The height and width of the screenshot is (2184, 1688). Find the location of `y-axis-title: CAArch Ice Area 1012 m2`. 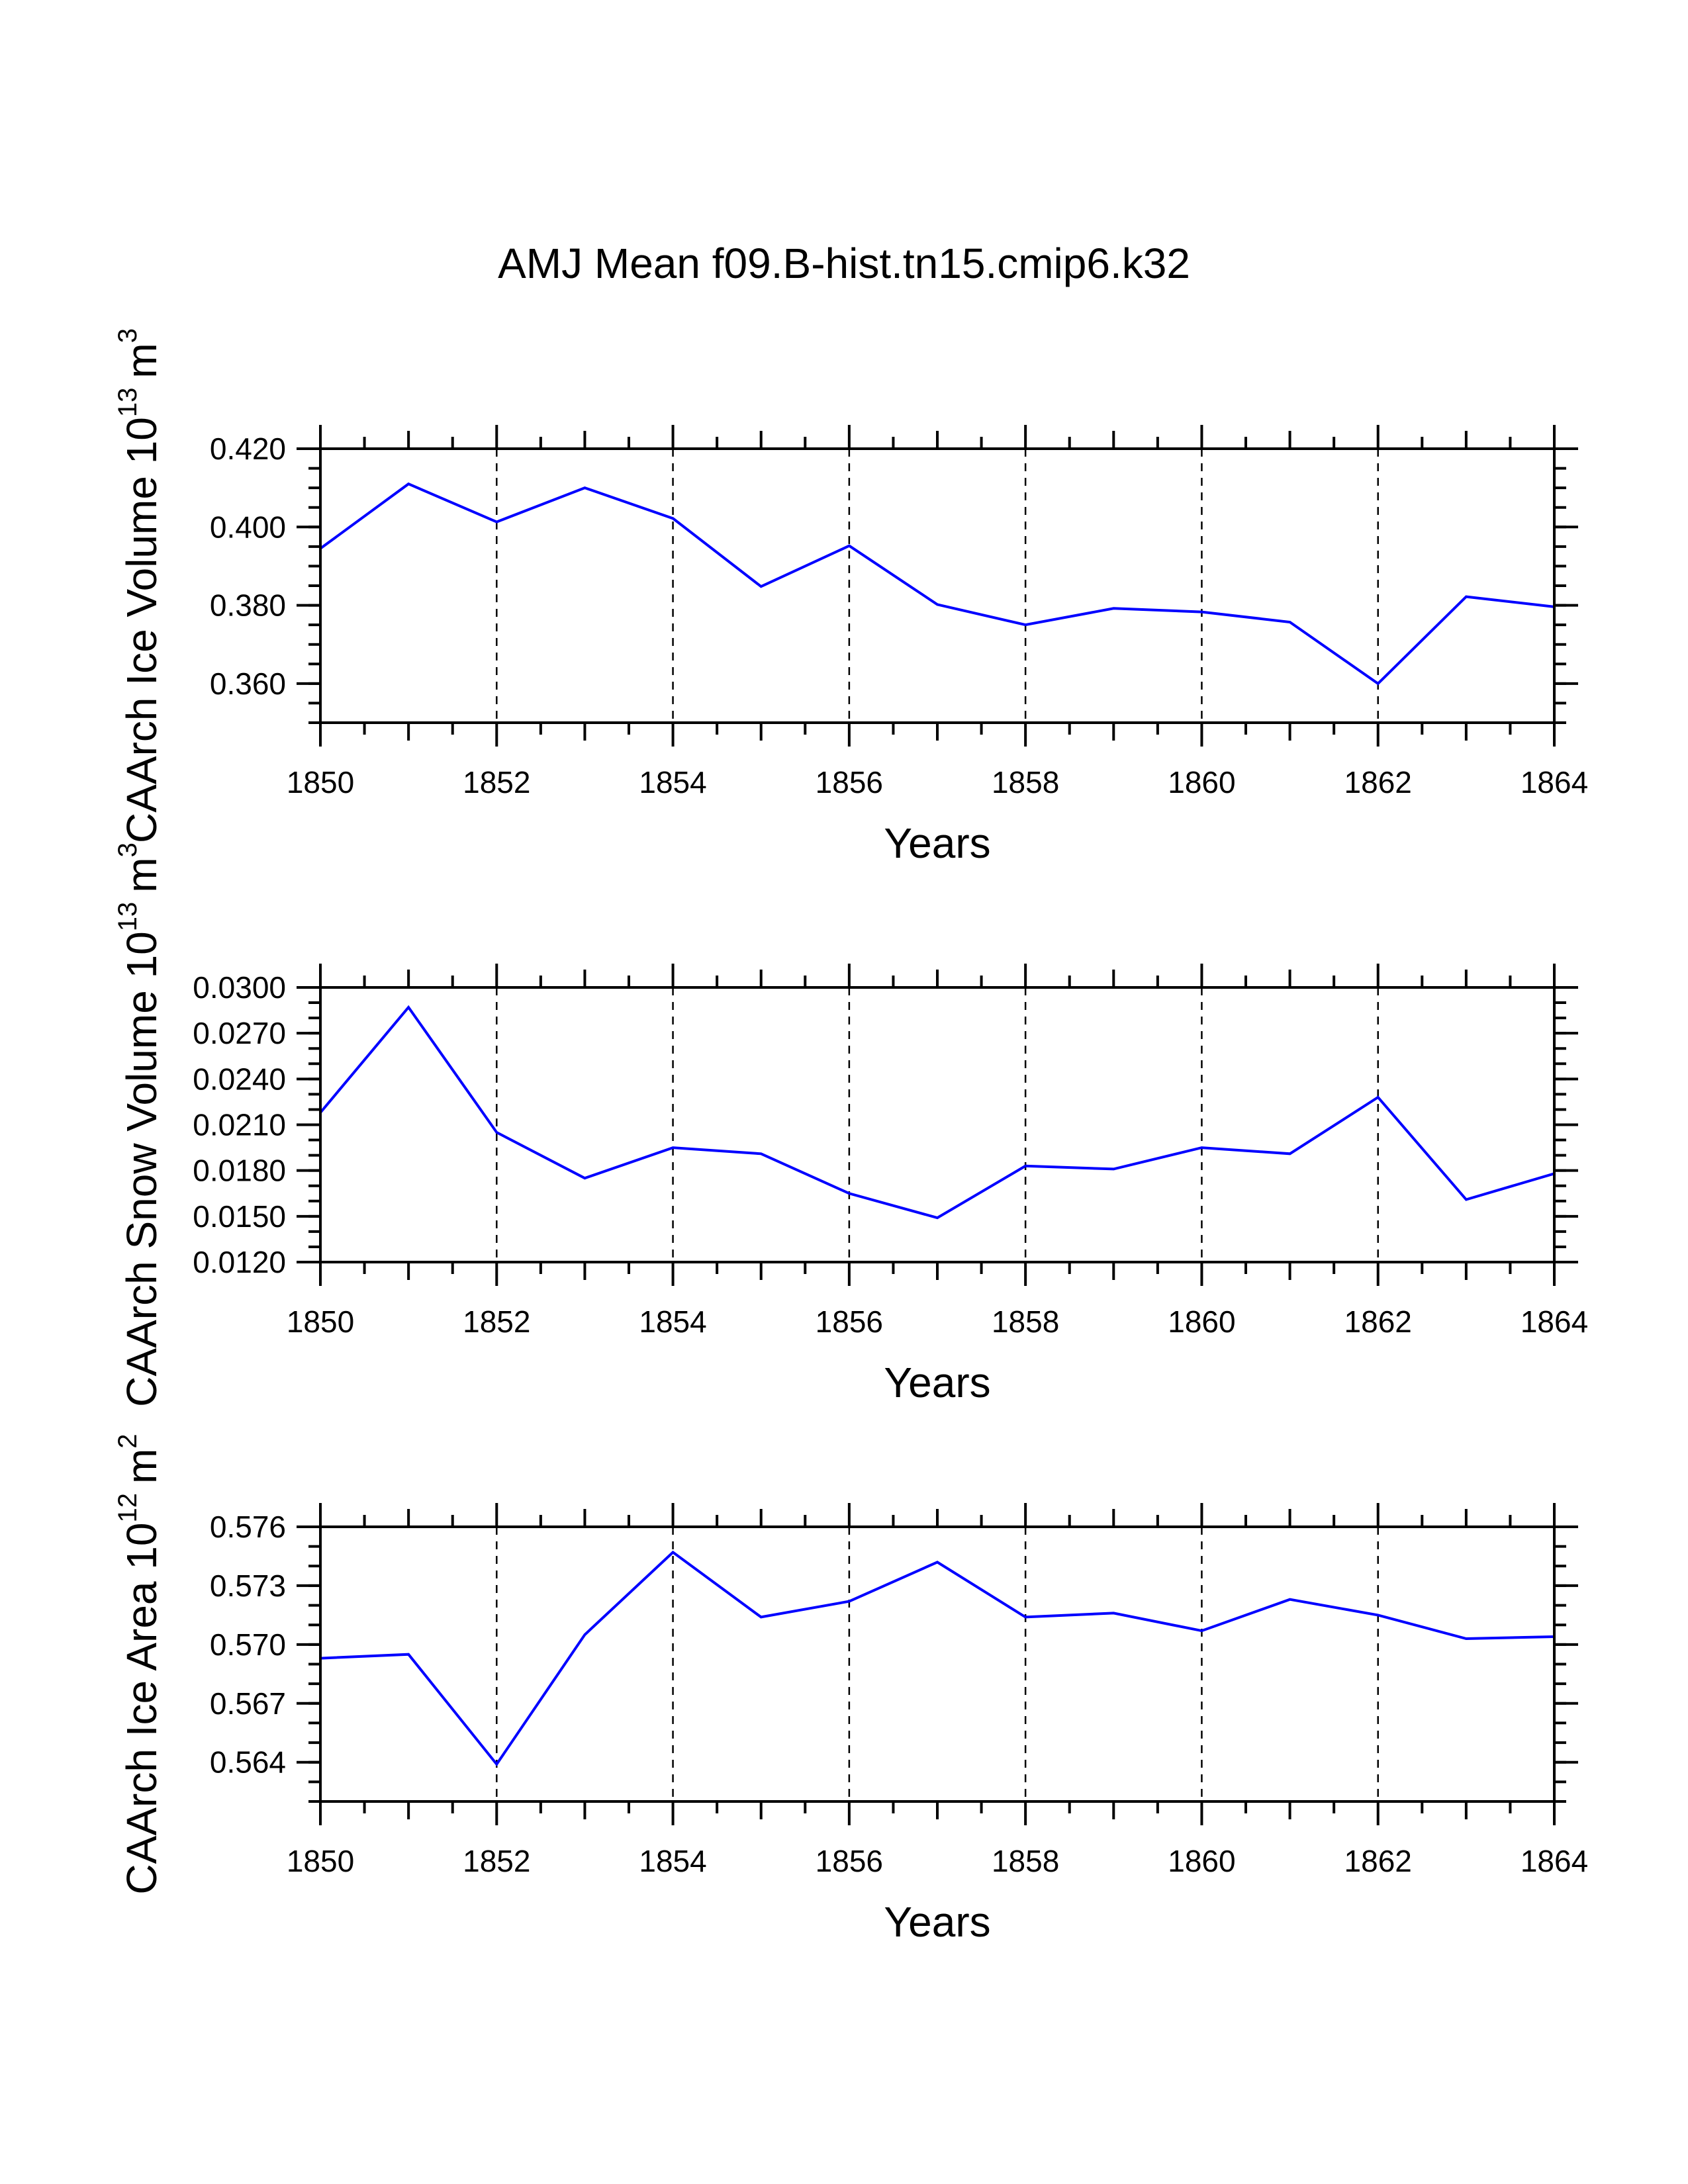

y-axis-title: CAArch Ice Area 1012 m2 is located at coordinates (139, 1664).